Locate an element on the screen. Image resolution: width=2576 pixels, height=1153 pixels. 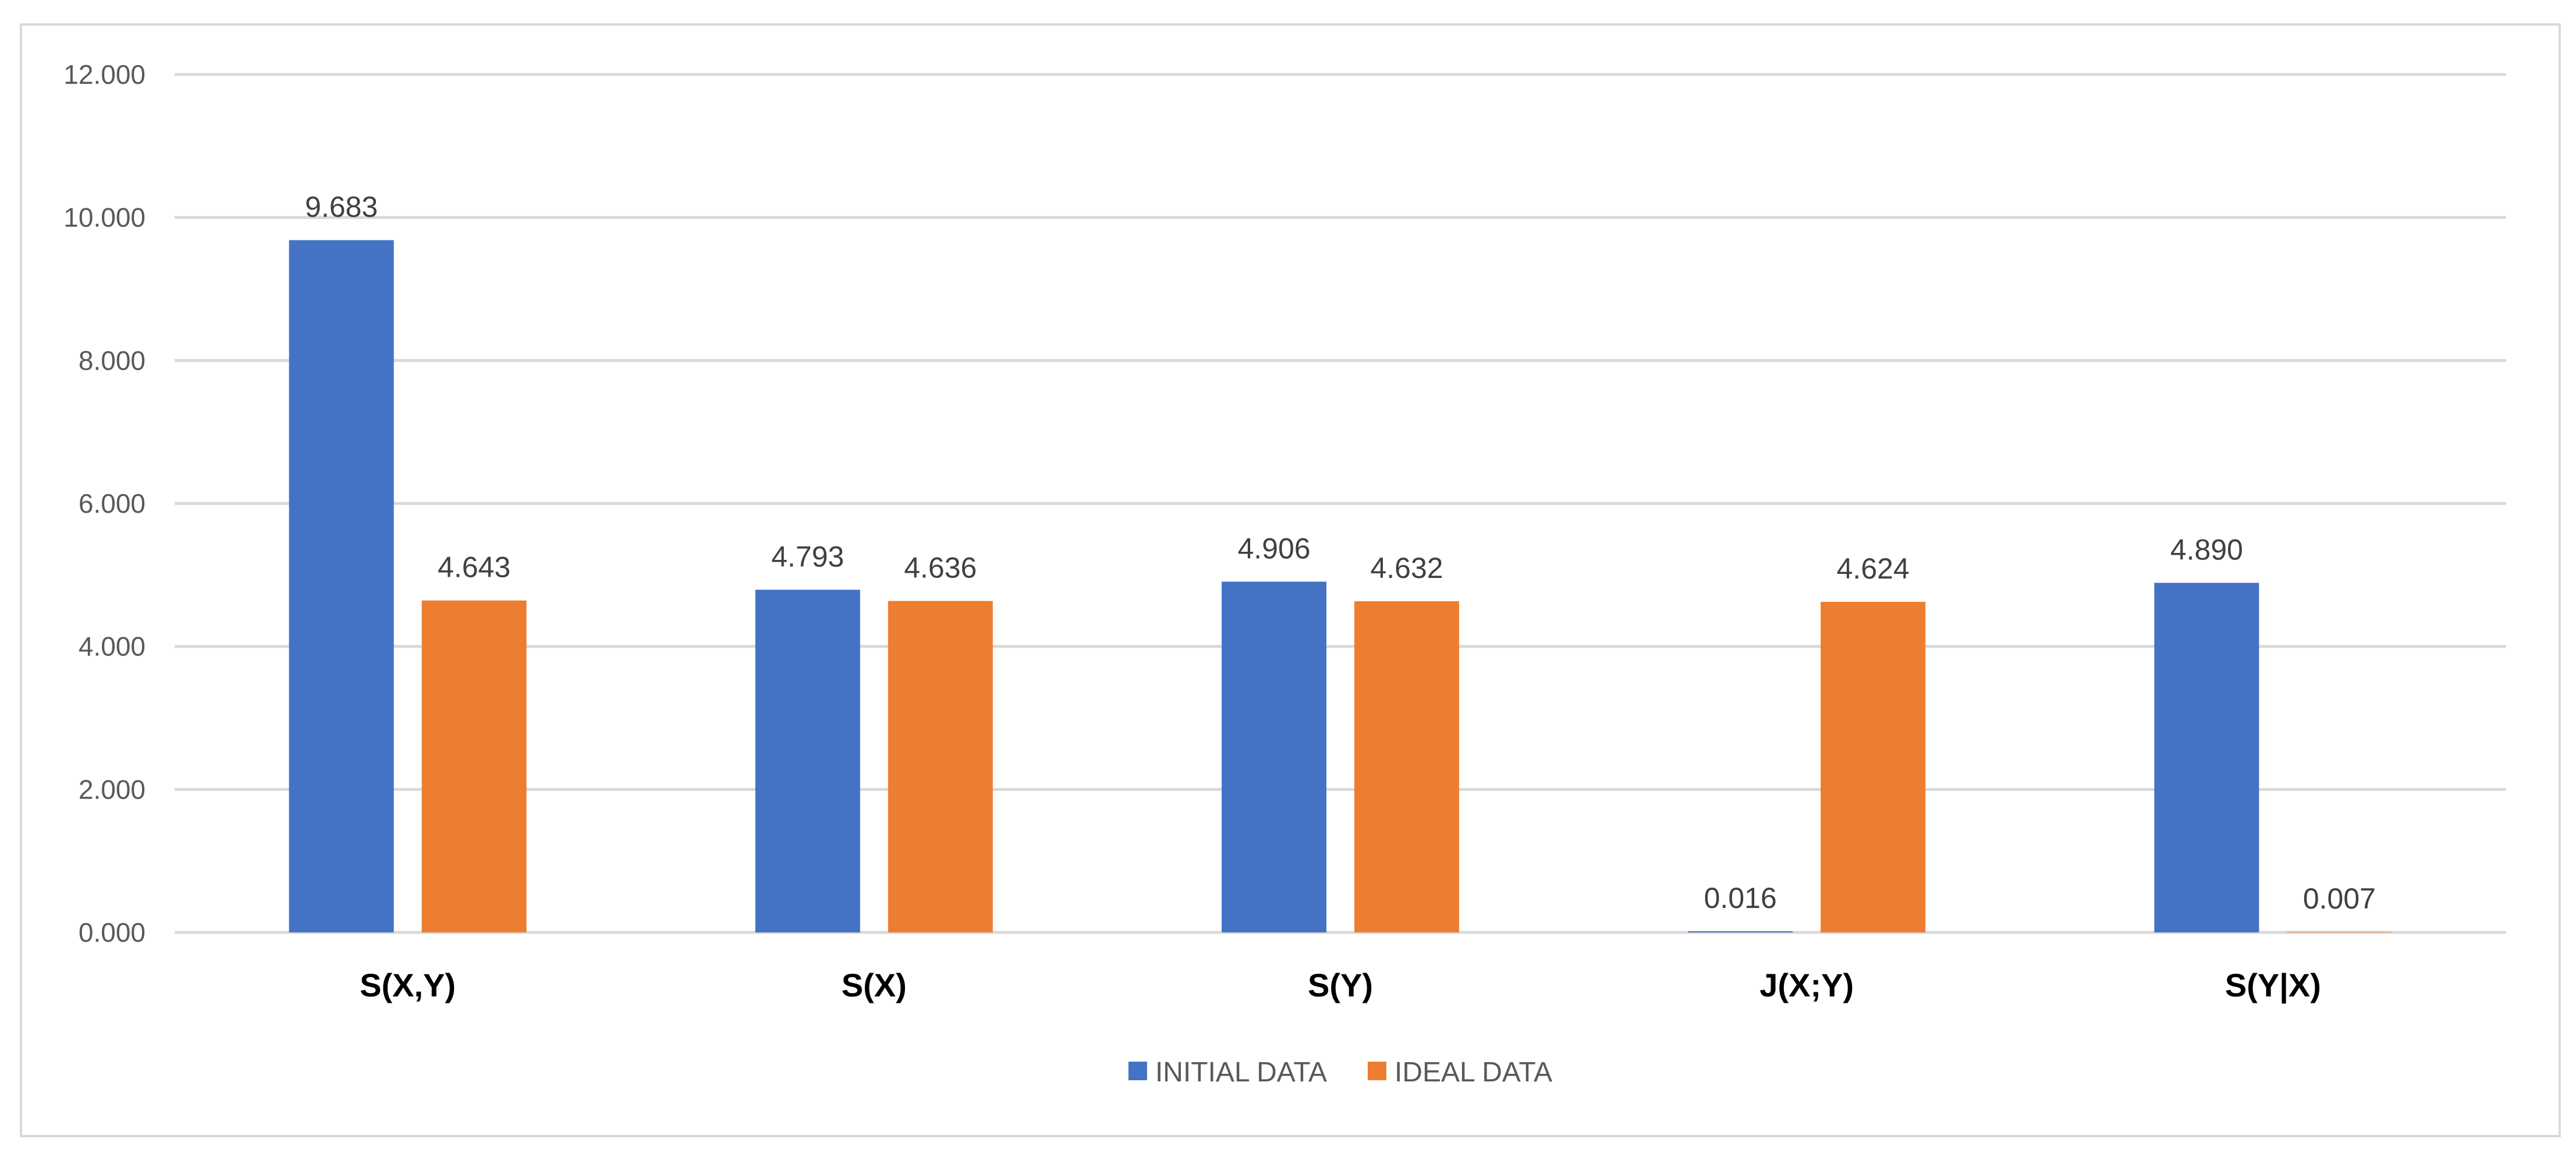
bar-series0-cat3 is located at coordinates (1741, 931).